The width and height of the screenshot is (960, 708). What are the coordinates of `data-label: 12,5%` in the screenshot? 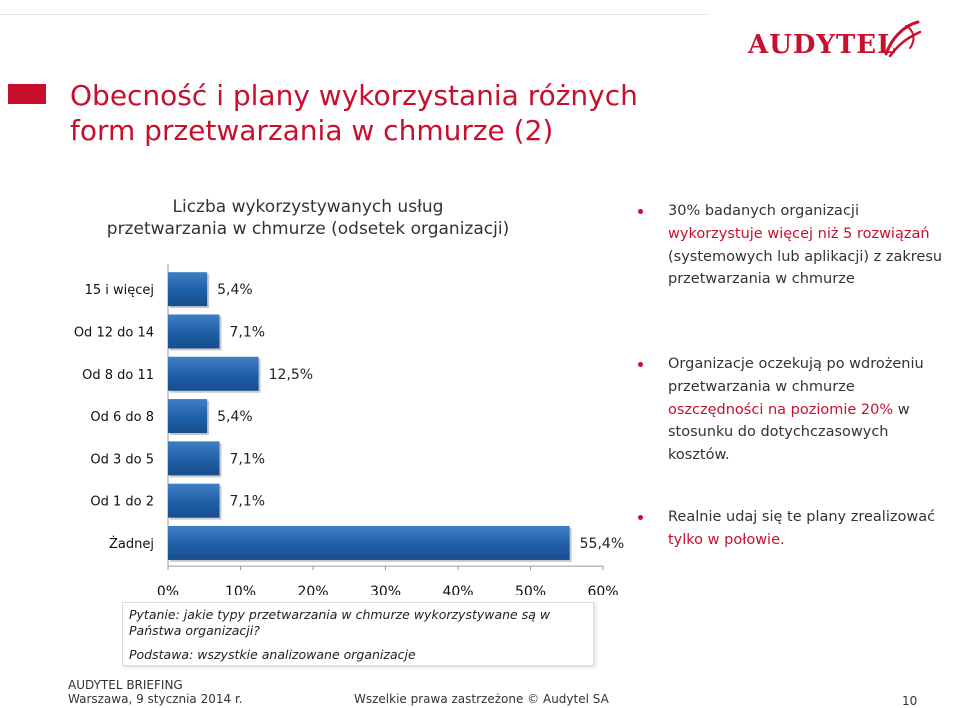 It's located at (291, 375).